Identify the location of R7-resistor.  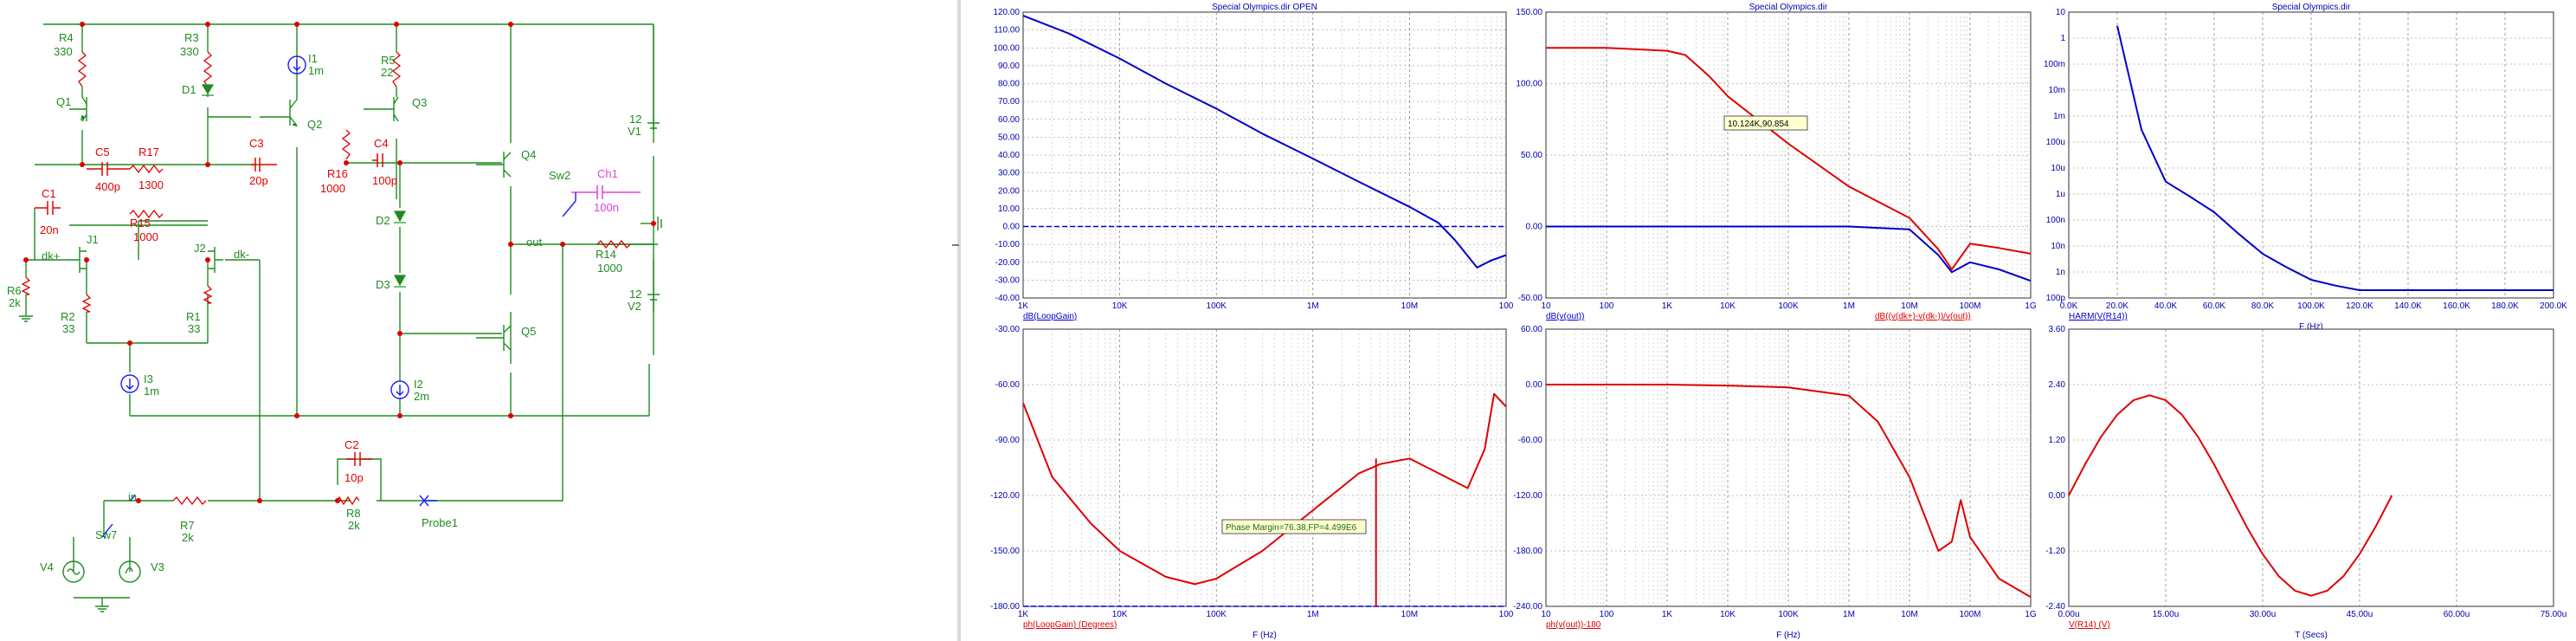
(189, 500).